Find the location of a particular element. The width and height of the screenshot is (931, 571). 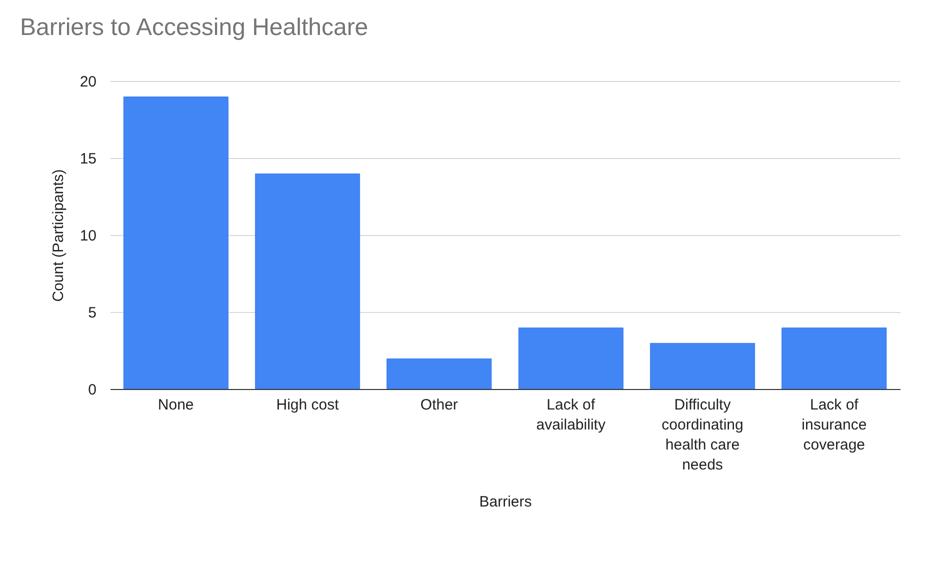

x-tick-label: Difficulty coordinating health care needs is located at coordinates (703, 435).